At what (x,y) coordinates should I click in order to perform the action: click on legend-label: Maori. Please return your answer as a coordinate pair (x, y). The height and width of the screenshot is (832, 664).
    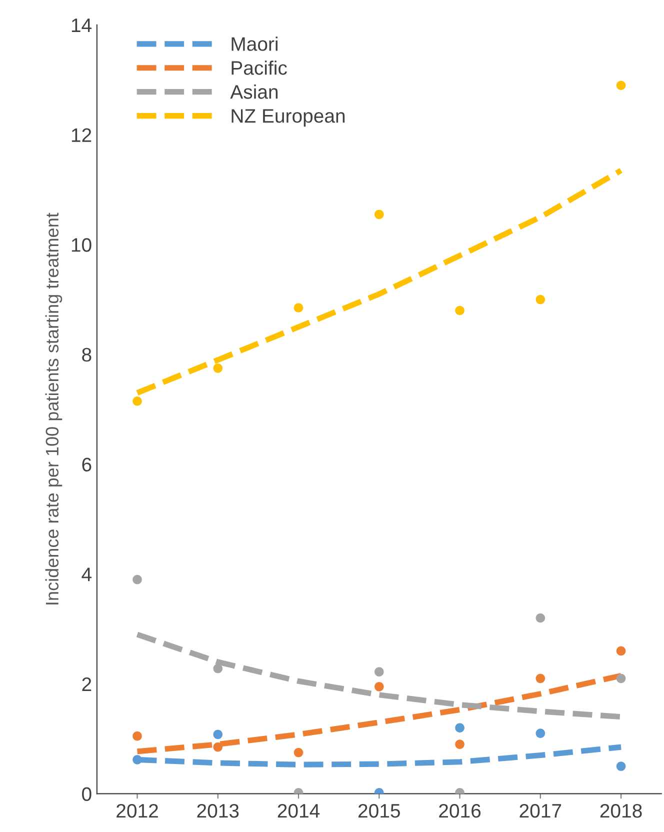
    Looking at the image, I should click on (255, 43).